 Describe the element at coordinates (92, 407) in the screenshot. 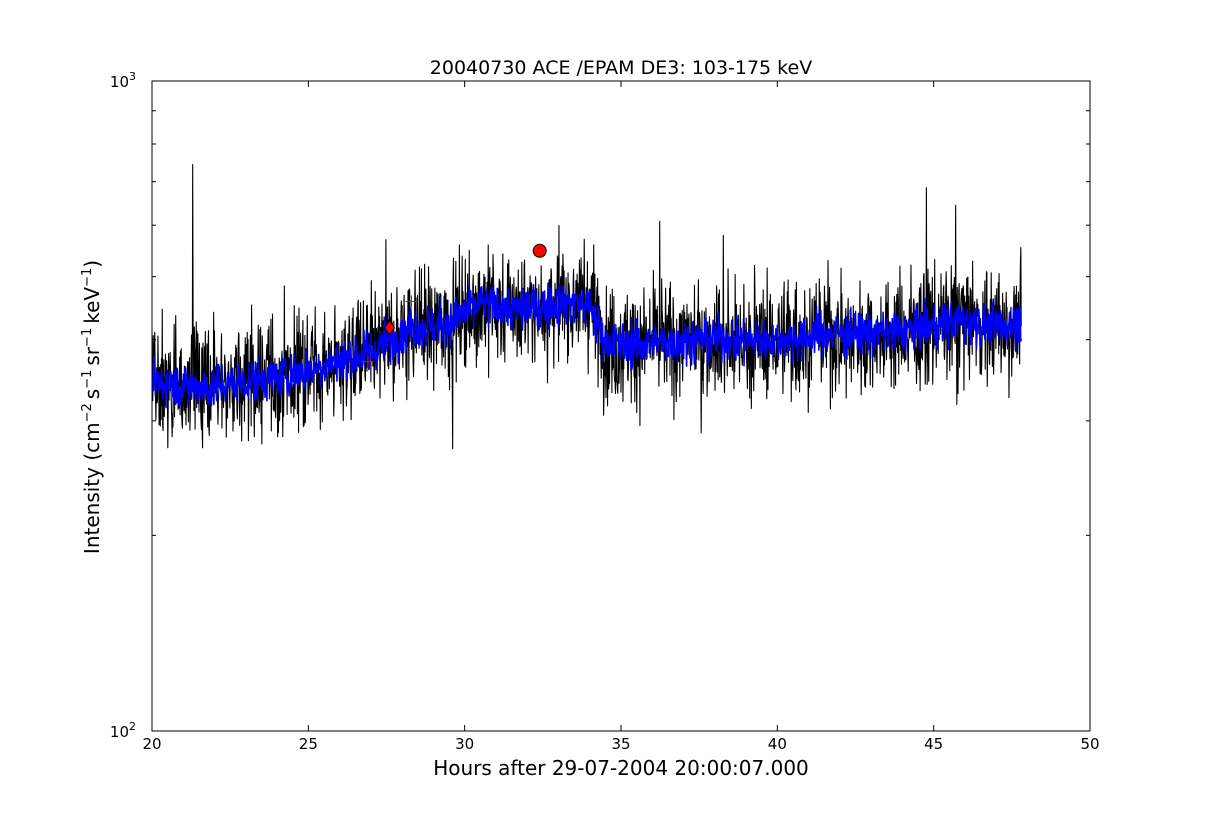

I see `y-axis-label: Intensity (cm−2s−1sr−1keV−1)` at that location.